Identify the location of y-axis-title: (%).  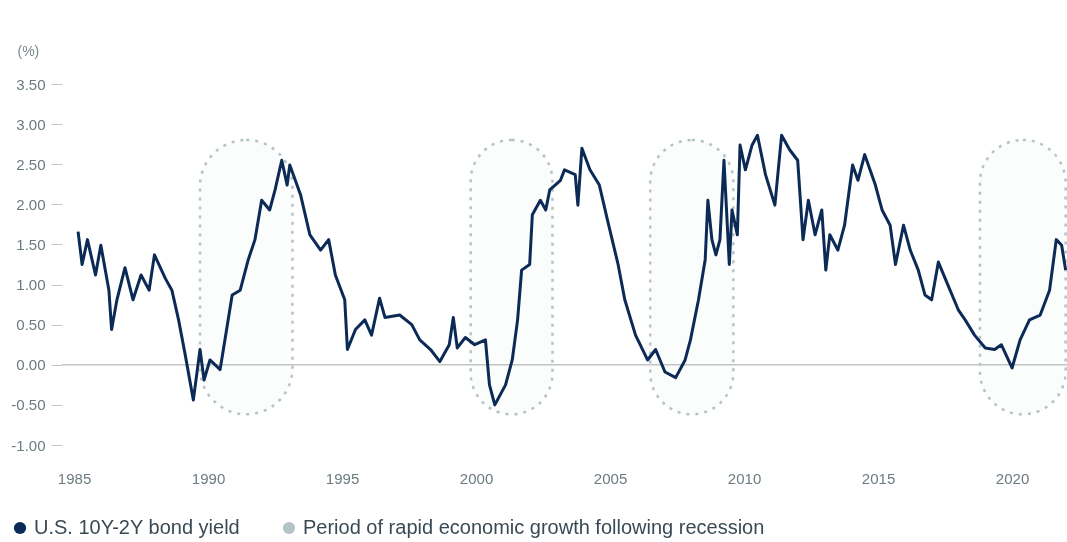
(28, 50).